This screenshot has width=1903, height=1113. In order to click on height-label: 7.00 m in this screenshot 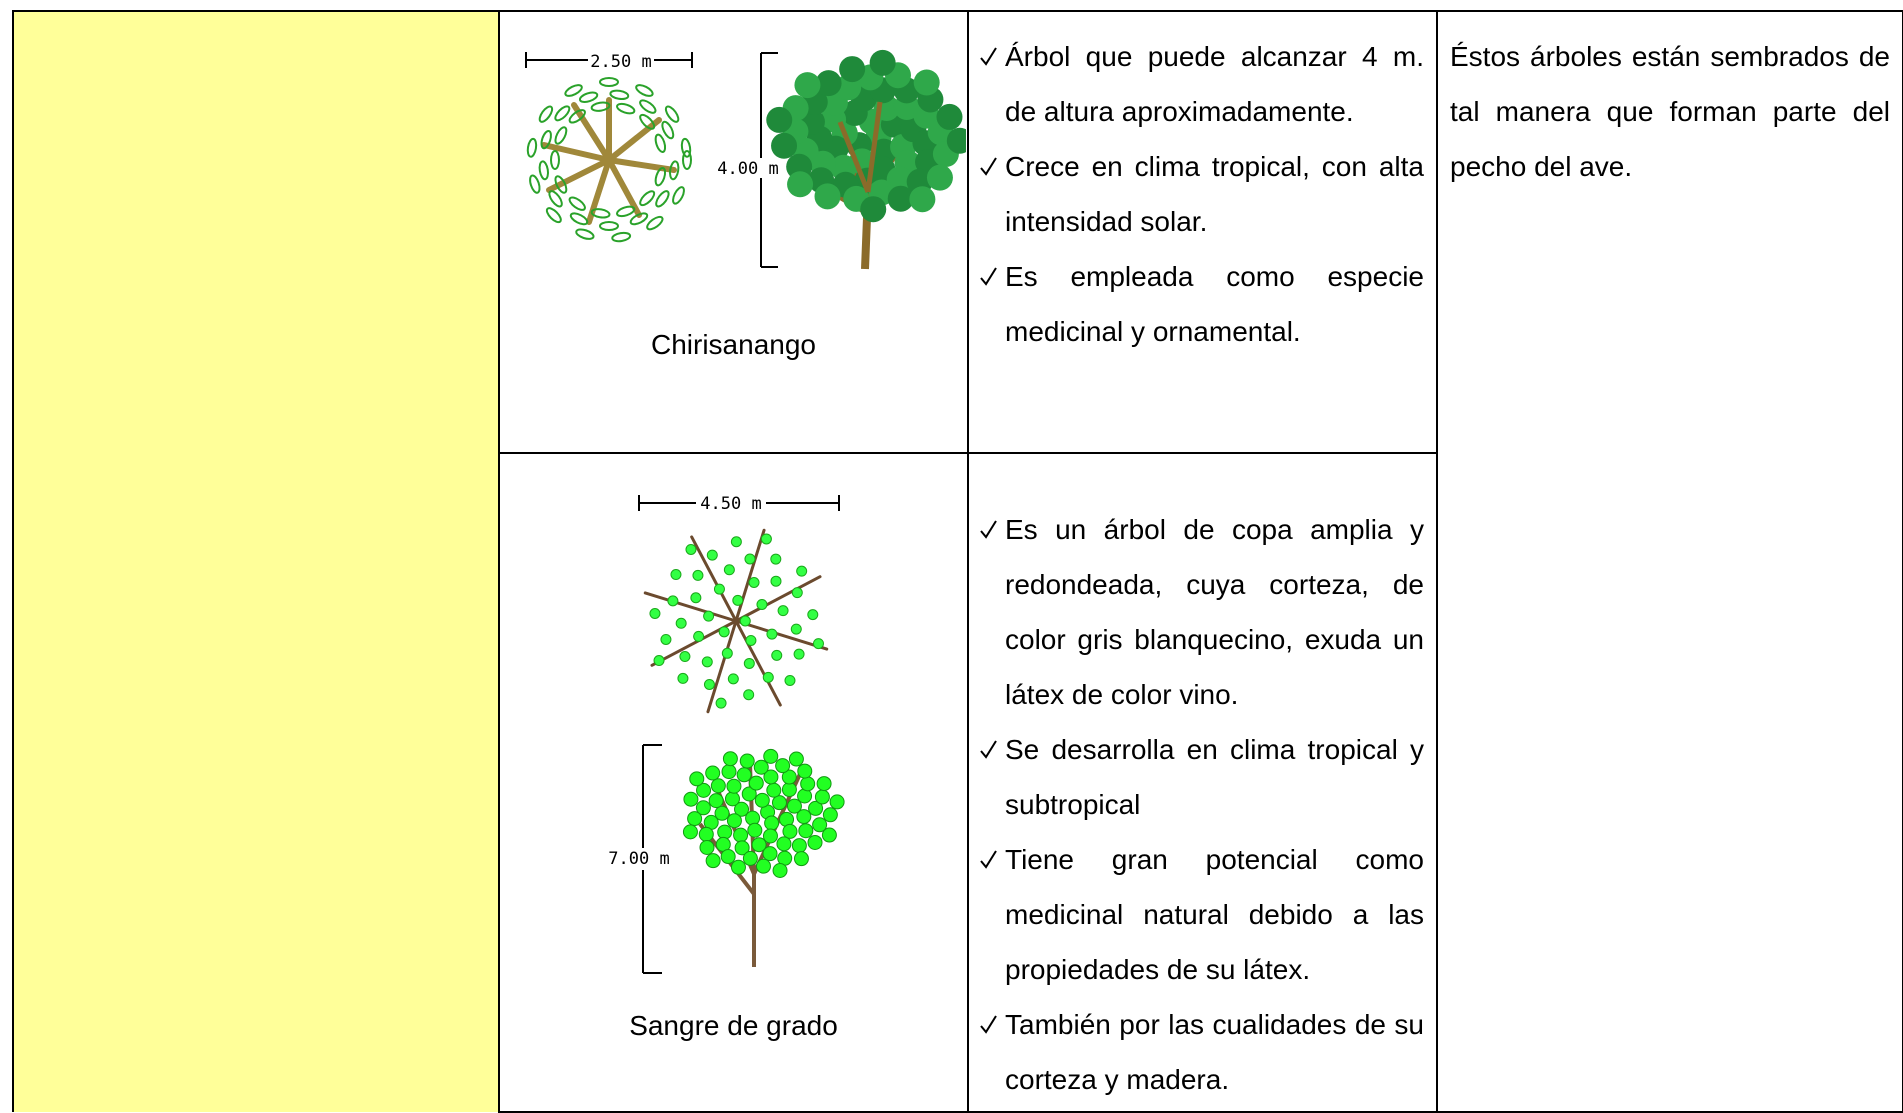, I will do `click(638, 859)`.